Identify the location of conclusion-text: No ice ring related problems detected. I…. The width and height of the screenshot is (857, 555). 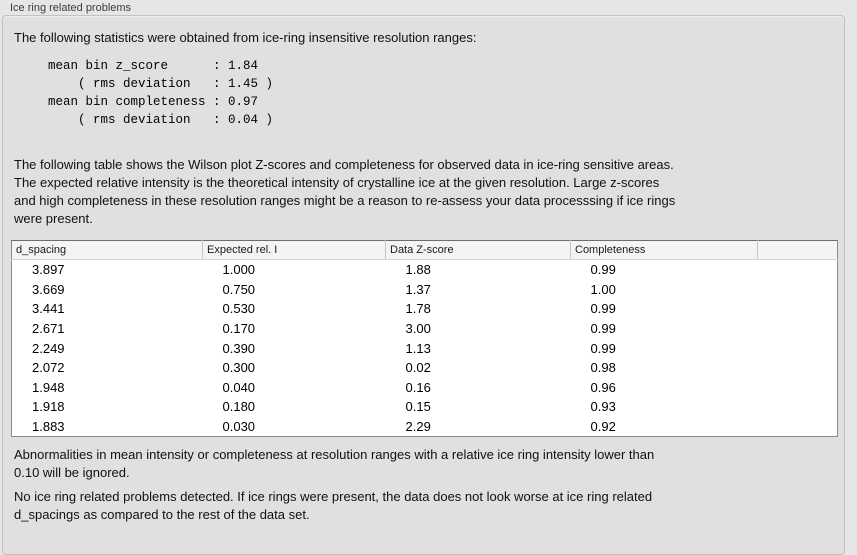
(333, 505).